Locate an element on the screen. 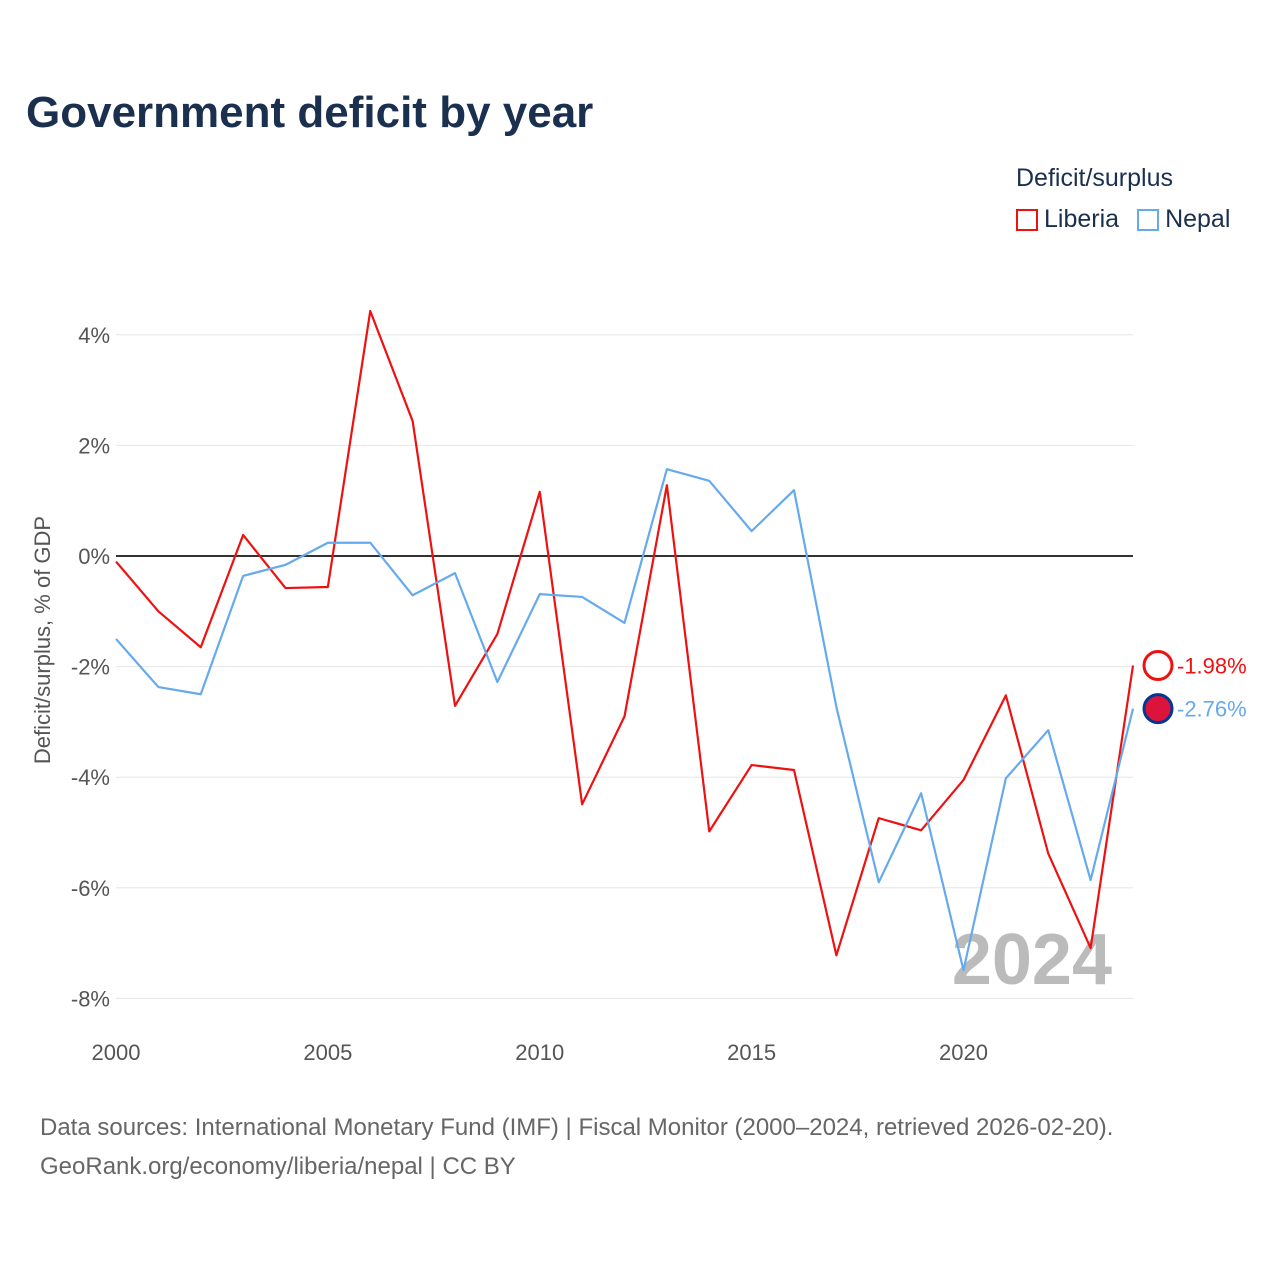 Image resolution: width=1280 pixels, height=1280 pixels. y-axis-label: Deficit/surplus, % of GDP is located at coordinates (42, 640).